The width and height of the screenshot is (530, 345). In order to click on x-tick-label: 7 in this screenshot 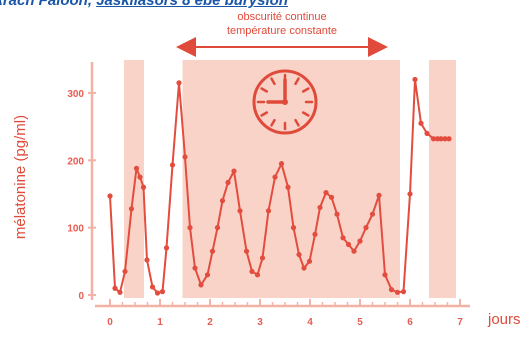, I will do `click(460, 322)`.